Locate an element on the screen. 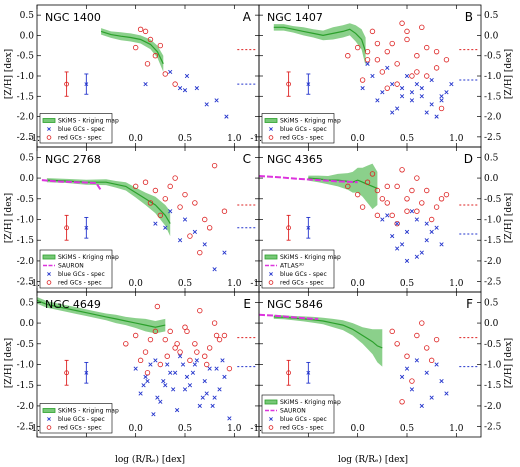  panel-letter: F is located at coordinates (469, 304).